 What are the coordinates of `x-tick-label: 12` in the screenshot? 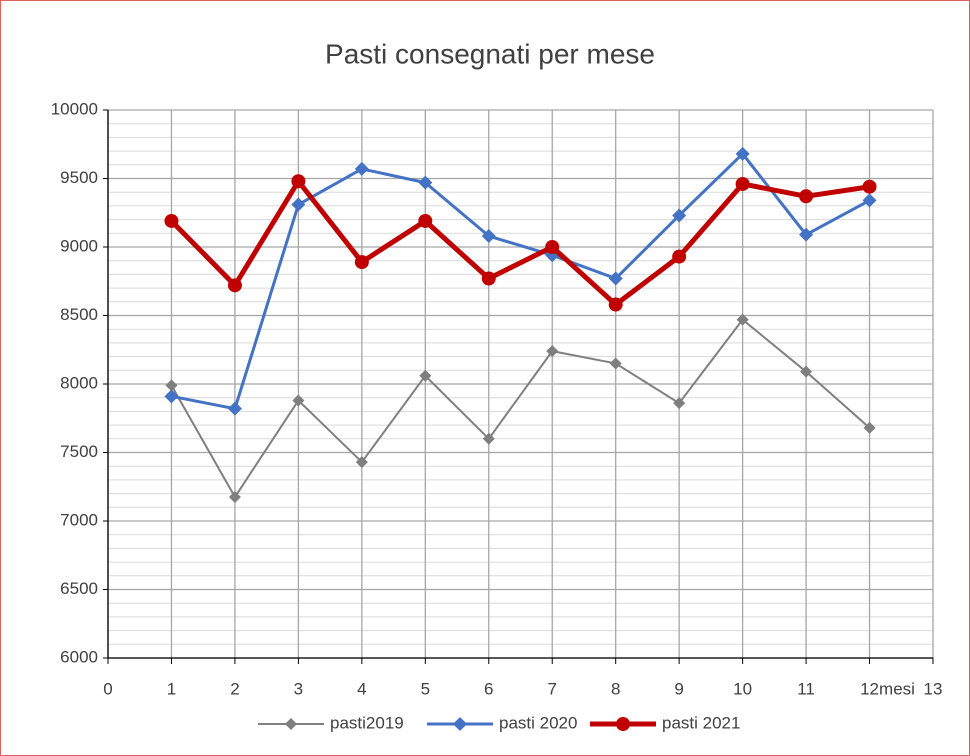 It's located at (869, 688).